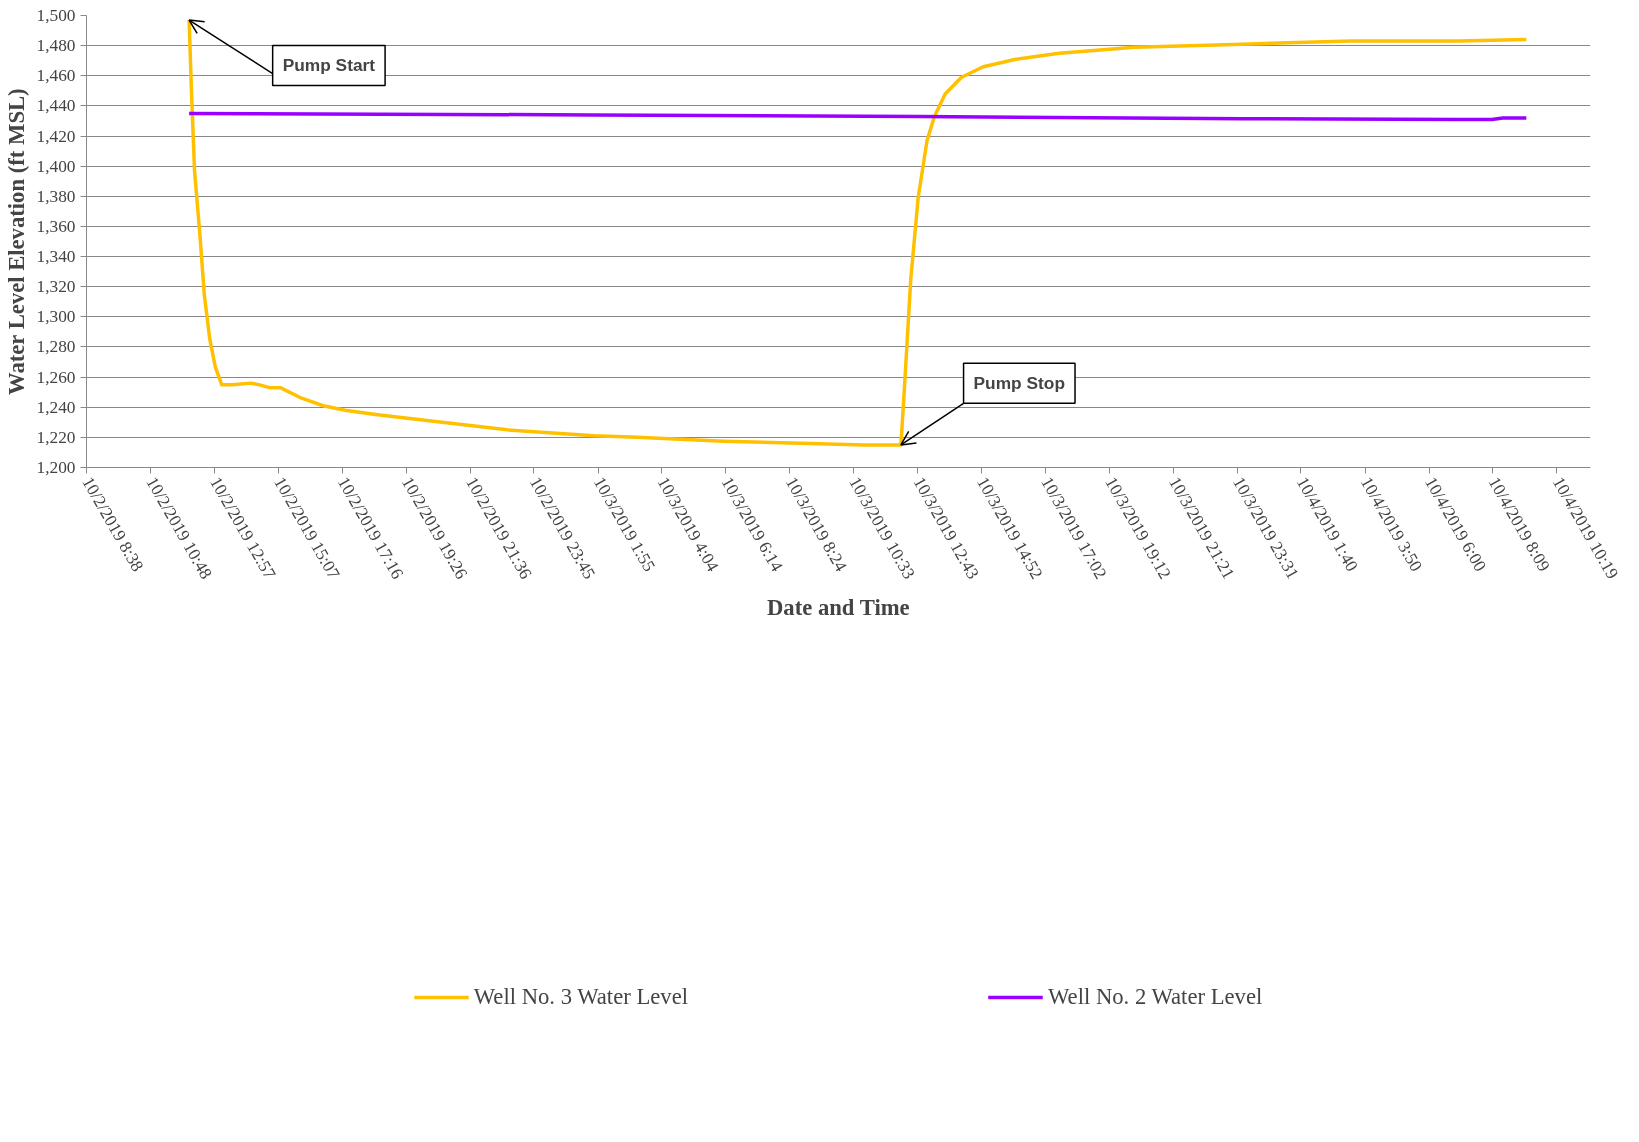 This screenshot has width=1639, height=1142. Describe the element at coordinates (56, 257) in the screenshot. I see `y-tick-label: 1,340` at that location.